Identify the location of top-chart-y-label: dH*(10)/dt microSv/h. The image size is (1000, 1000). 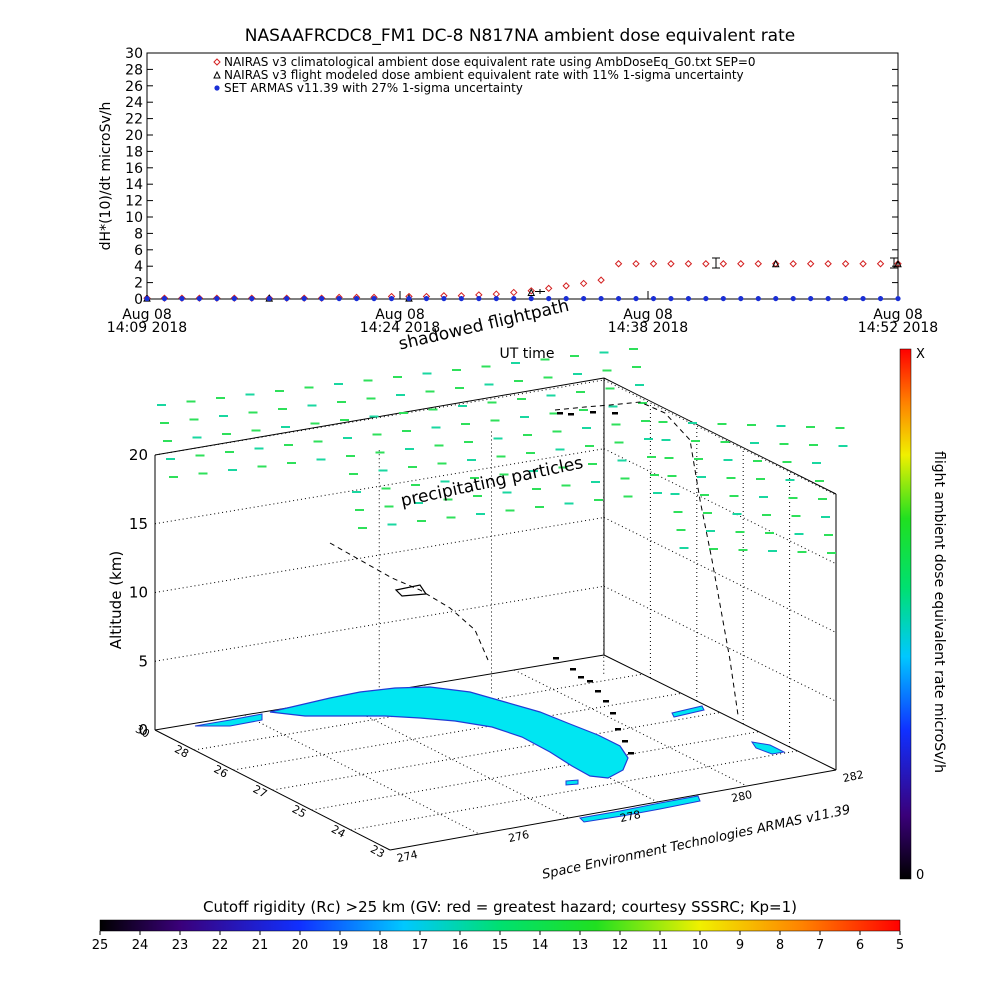
(106, 176).